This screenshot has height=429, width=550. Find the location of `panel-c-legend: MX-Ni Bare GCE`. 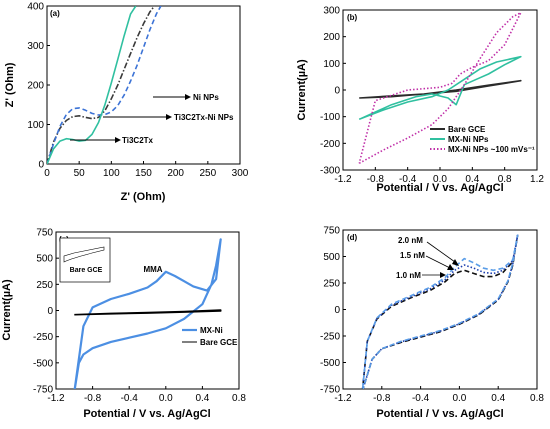

panel-c-legend: MX-Ni Bare GCE is located at coordinates (210, 336).